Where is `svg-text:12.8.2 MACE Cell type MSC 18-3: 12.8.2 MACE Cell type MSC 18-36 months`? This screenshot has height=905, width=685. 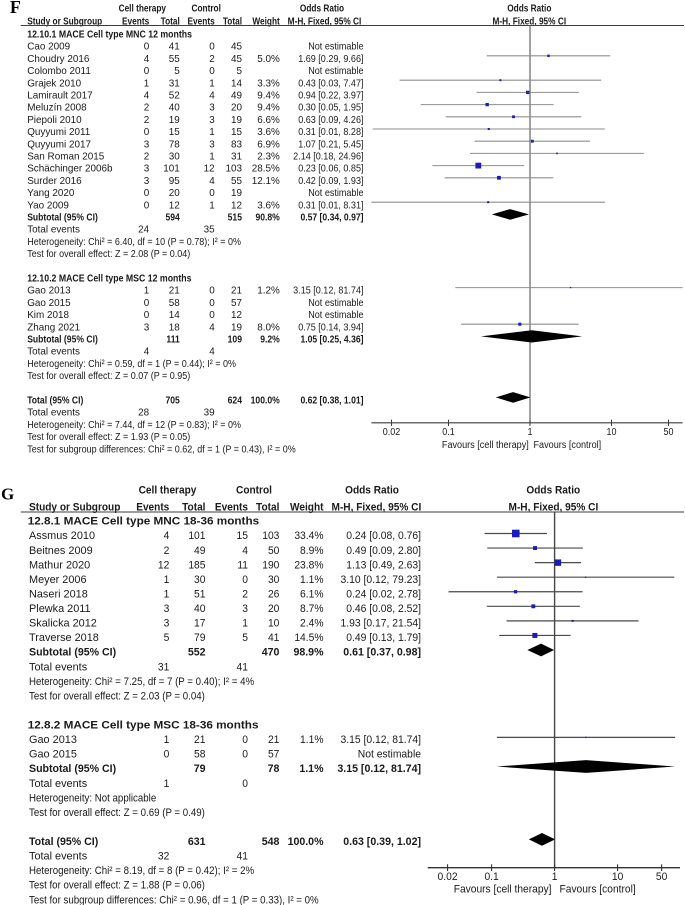
svg-text:12.8.2 MACE Cell type MSC 18-3: 12.8.2 MACE Cell type MSC 18-36 months is located at coordinates (143, 725).